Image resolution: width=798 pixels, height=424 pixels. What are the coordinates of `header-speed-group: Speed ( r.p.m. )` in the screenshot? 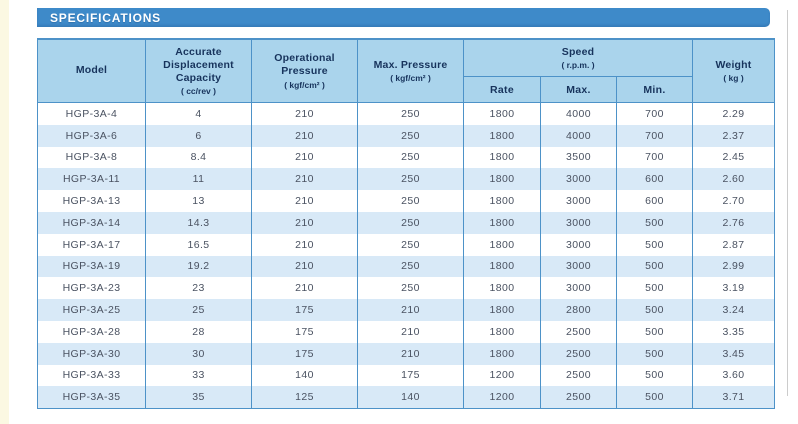 It's located at (578, 57).